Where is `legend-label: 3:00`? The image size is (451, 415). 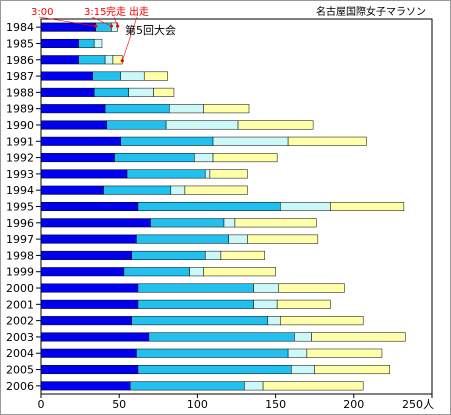 legend-label: 3:00 is located at coordinates (42, 12).